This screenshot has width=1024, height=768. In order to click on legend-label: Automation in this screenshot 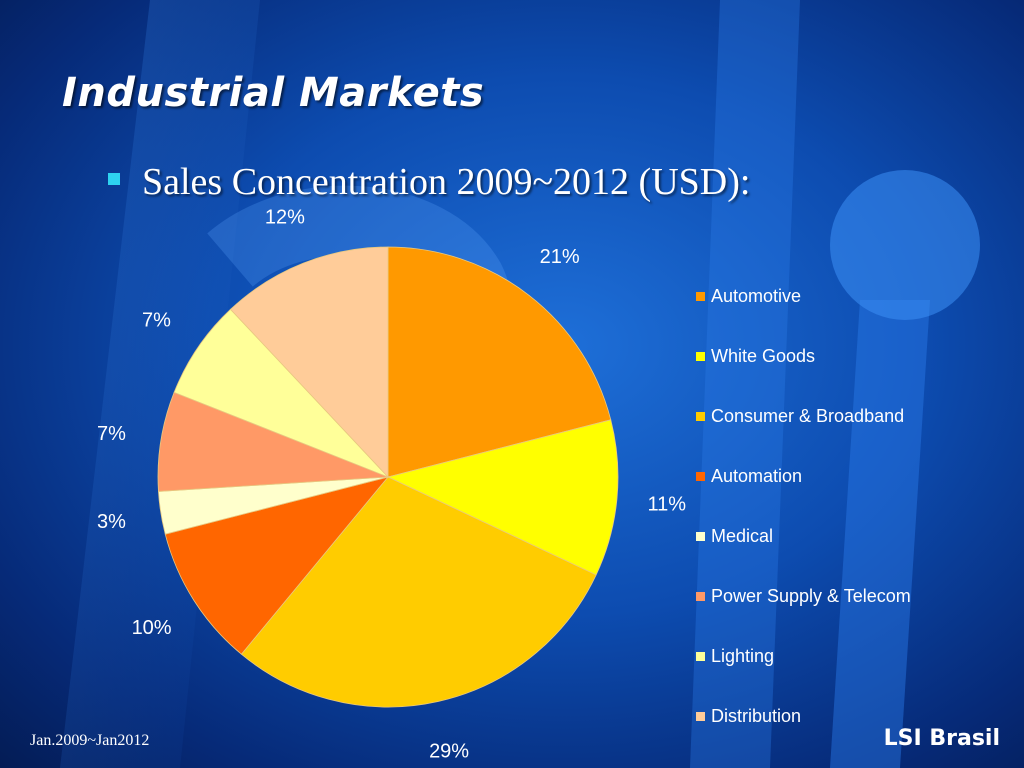, I will do `click(757, 475)`.